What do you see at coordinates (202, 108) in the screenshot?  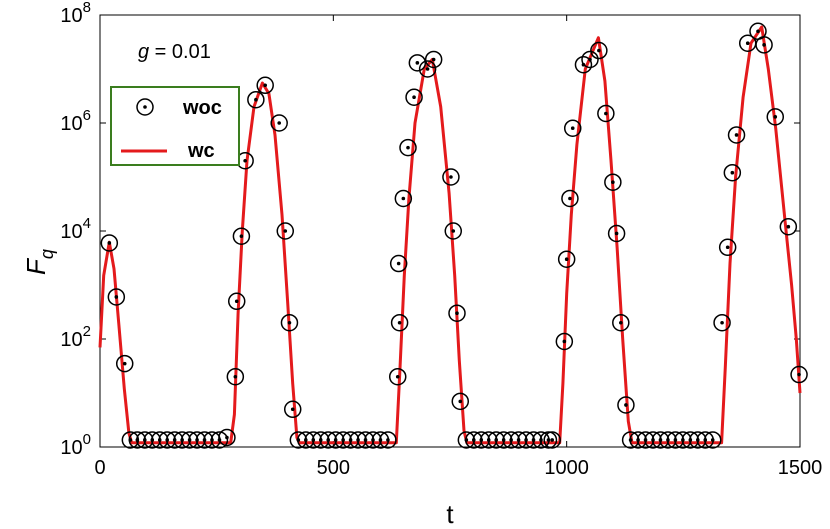 I see `legend-woc-label: woc` at bounding box center [202, 108].